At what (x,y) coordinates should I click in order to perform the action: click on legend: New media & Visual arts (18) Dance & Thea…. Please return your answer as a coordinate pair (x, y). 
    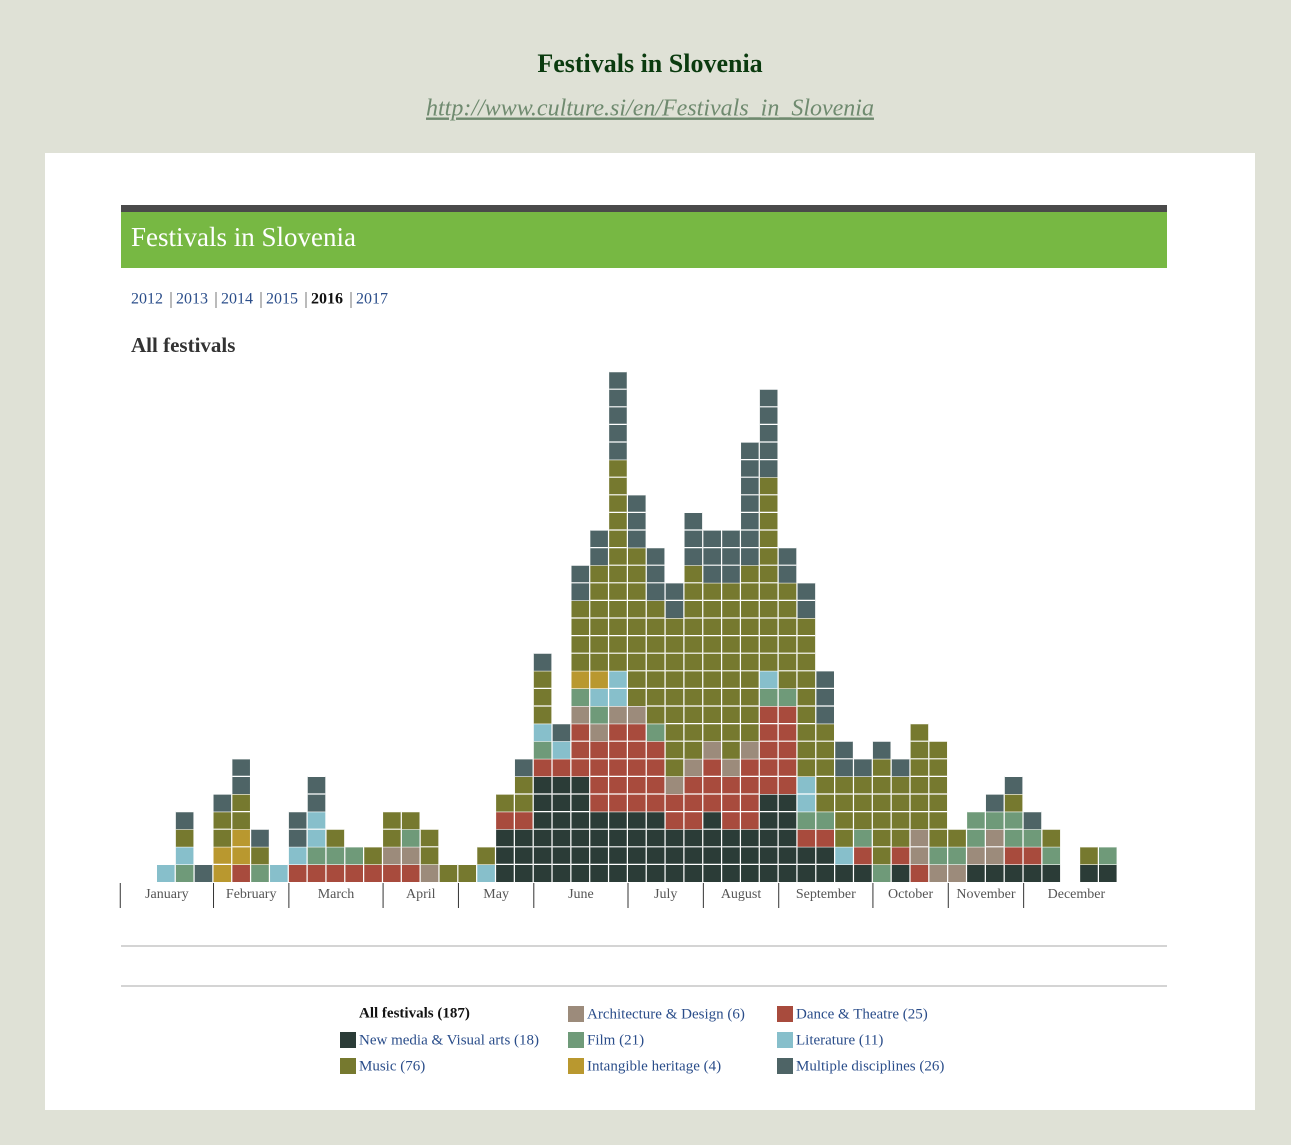
    Looking at the image, I should click on (642, 1040).